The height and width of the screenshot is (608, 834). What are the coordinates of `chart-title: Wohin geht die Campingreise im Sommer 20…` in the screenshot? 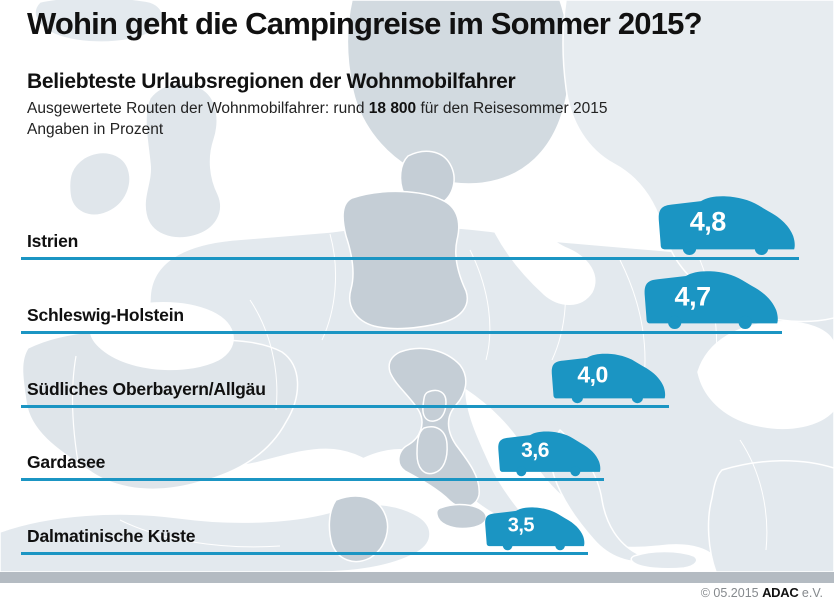 It's located at (365, 23).